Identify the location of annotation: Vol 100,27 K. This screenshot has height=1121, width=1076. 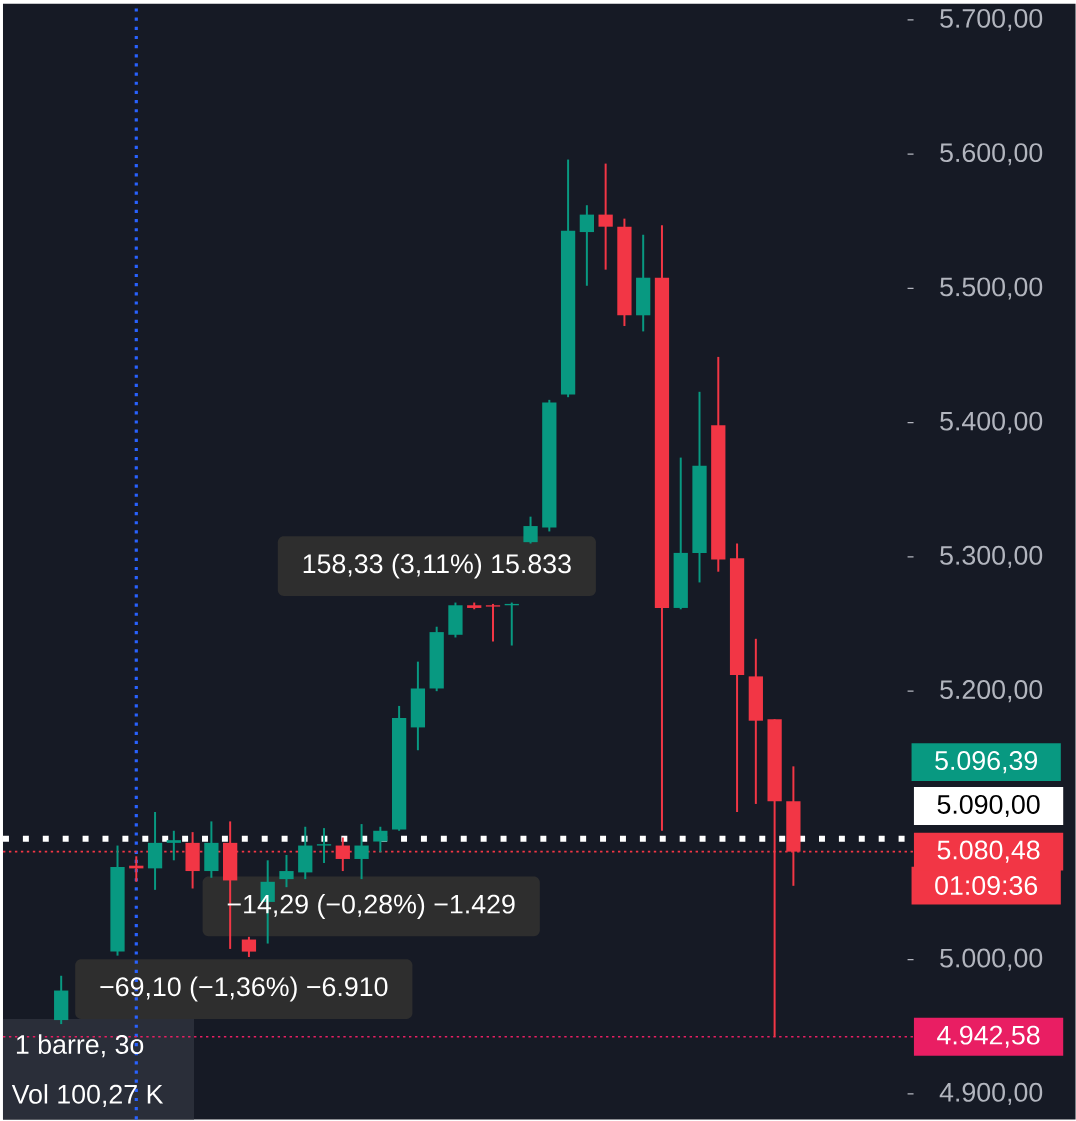
(87, 1095).